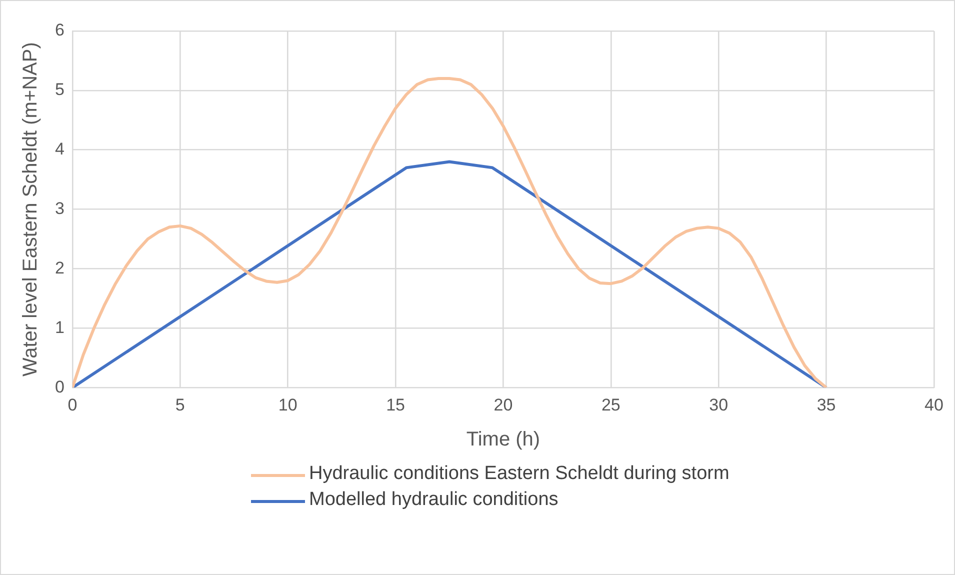 The width and height of the screenshot is (955, 575). What do you see at coordinates (288, 404) in the screenshot?
I see `x-tick-label: 10` at bounding box center [288, 404].